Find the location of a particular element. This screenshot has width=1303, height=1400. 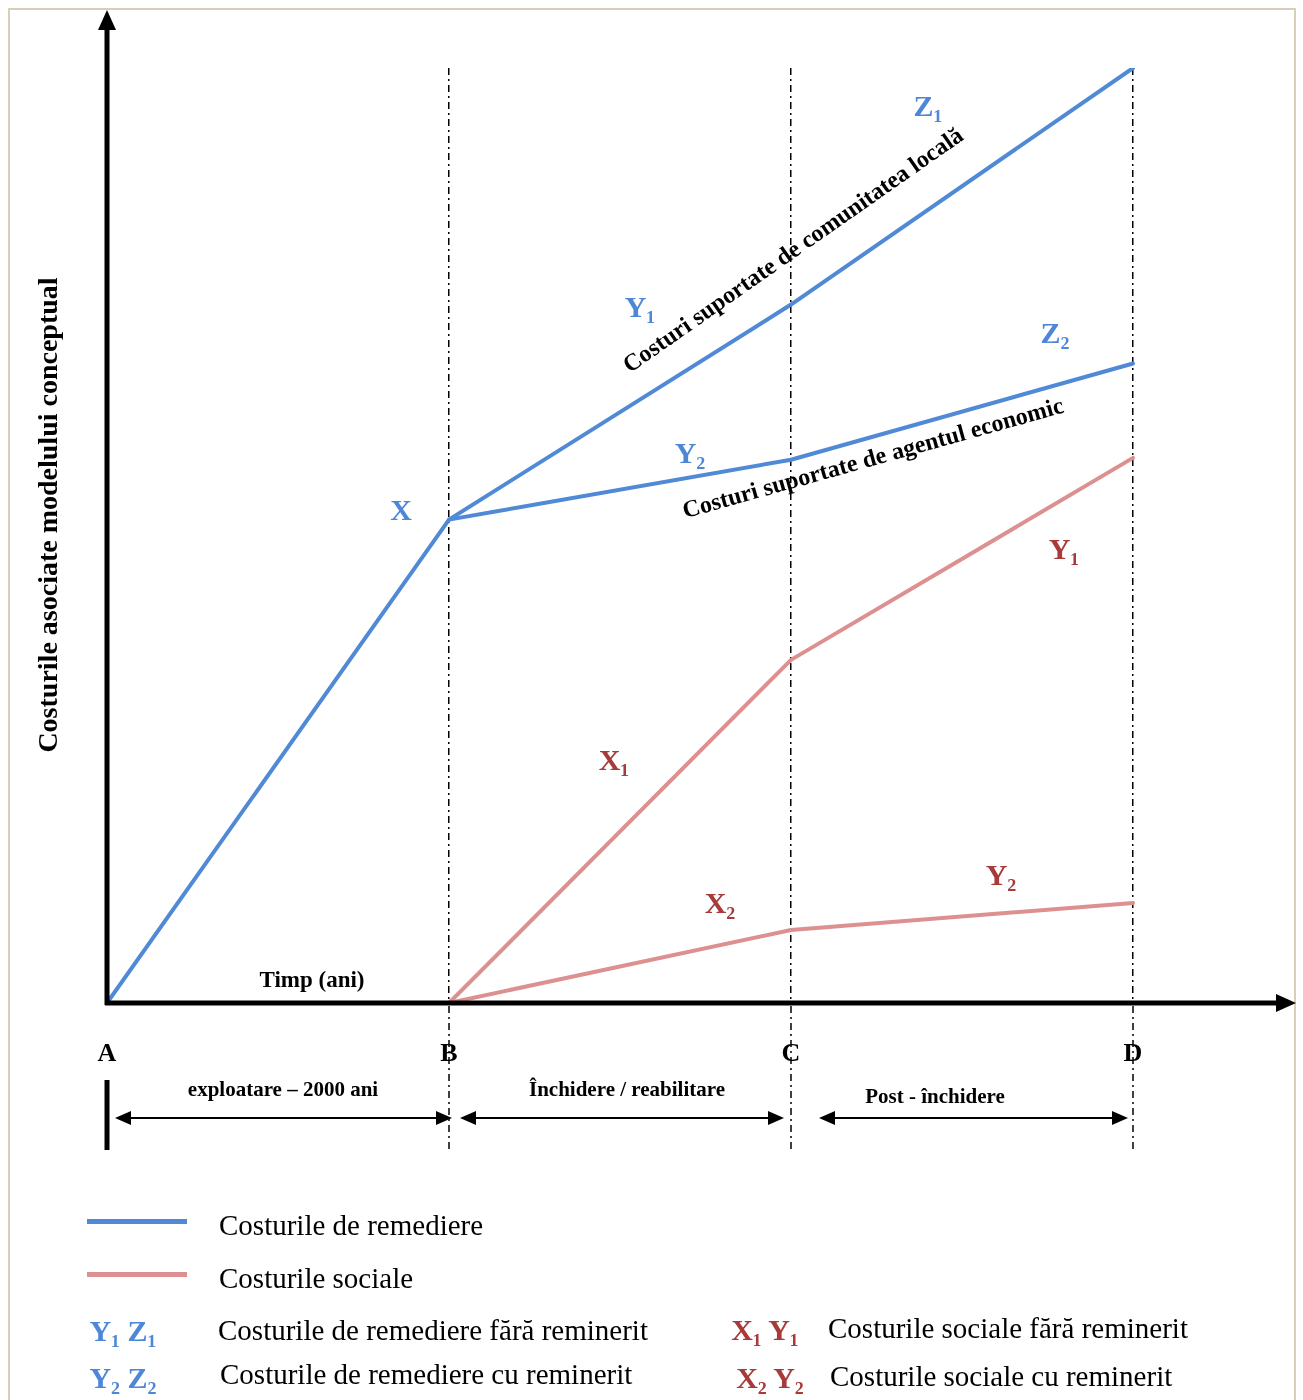

annotation: Z₁ is located at coordinates (928, 106).